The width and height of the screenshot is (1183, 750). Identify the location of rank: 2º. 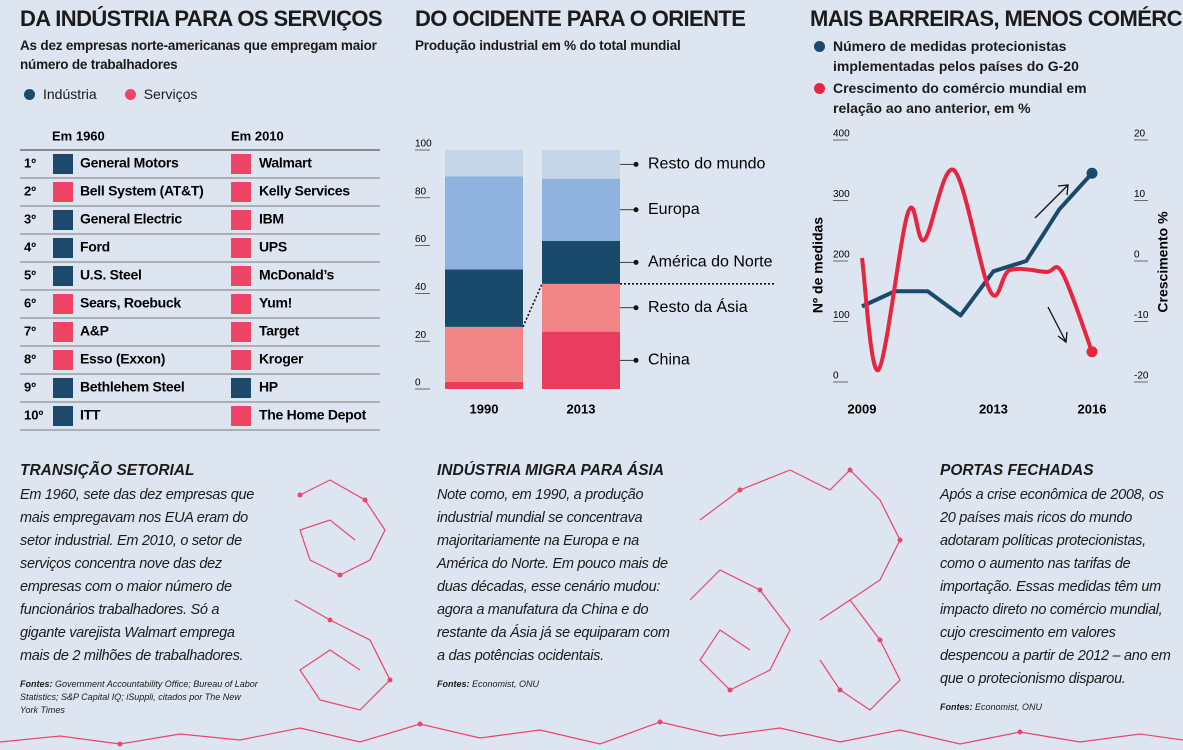
(30, 190).